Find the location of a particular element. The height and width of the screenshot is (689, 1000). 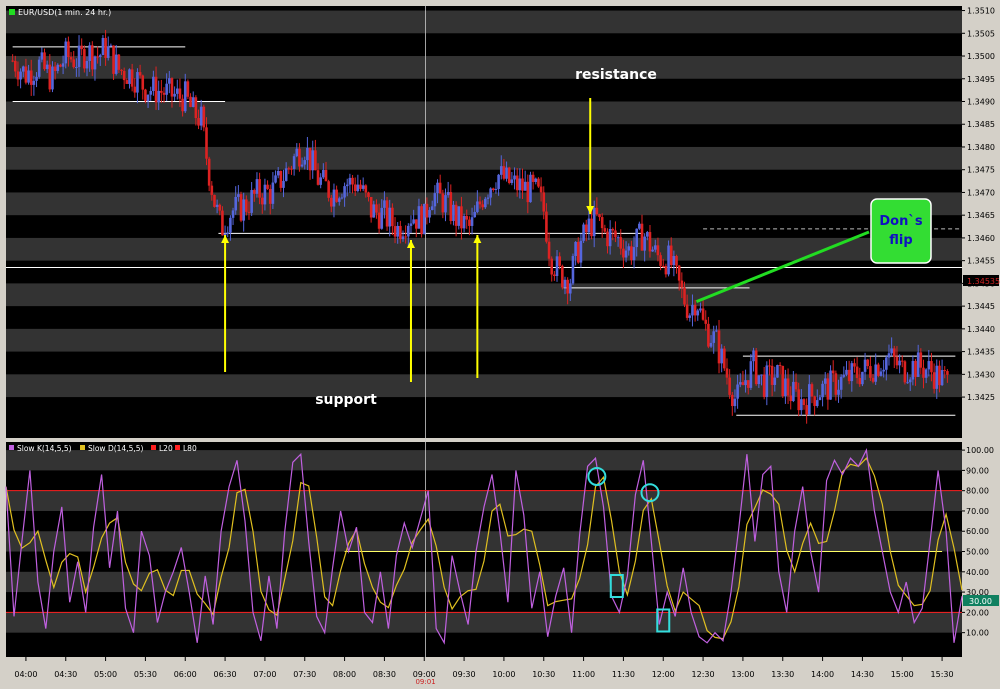

time-tick-label: 15:00 is located at coordinates (902, 674).